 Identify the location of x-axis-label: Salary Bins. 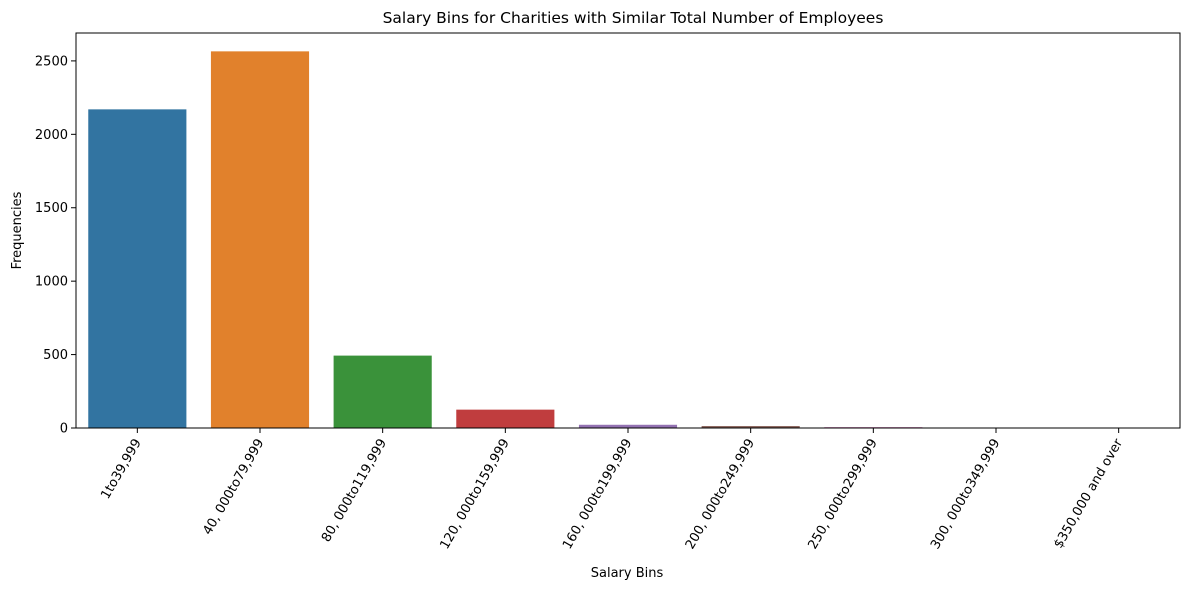
(627, 573).